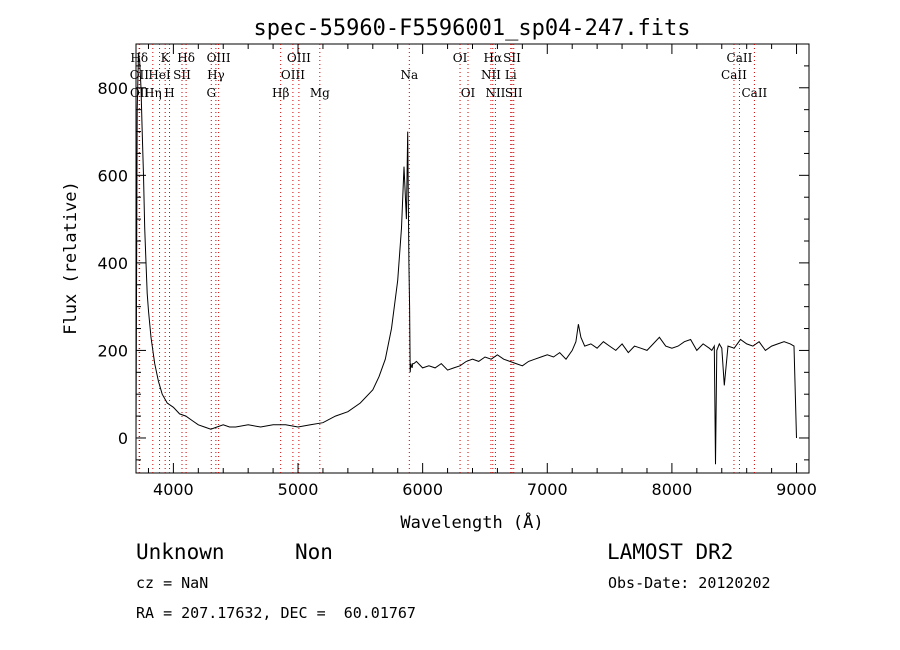  I want to click on marker-label-18: OI, so click(468, 93).